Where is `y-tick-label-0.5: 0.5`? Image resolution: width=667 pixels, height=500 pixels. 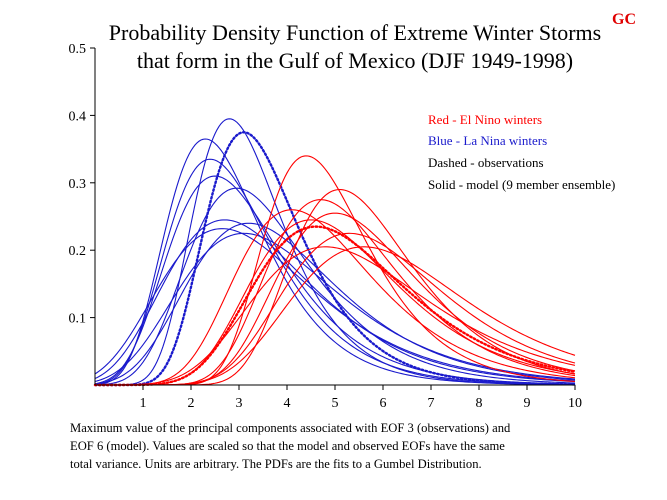 y-tick-label-0.5: 0.5 is located at coordinates (78, 49).